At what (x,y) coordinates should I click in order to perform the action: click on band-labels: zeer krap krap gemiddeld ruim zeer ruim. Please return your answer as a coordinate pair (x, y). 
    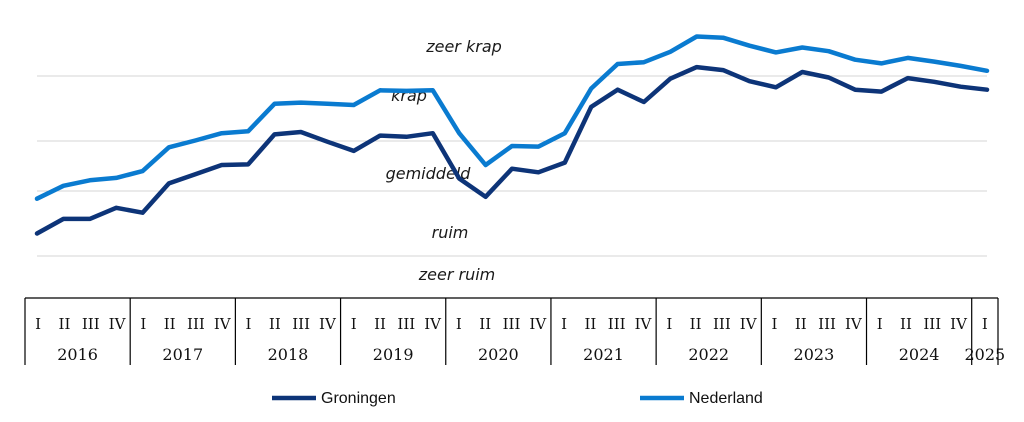
    Looking at the image, I should click on (444, 160).